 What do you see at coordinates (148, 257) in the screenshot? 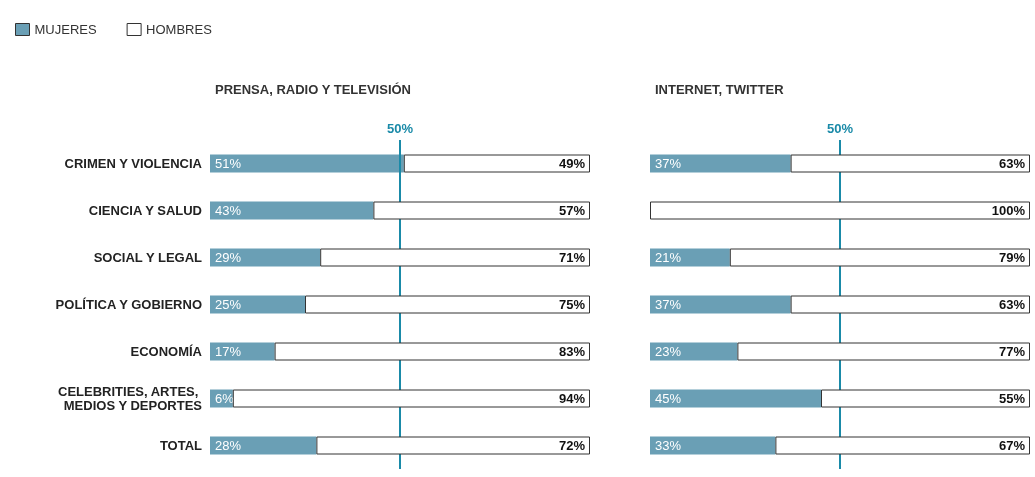
I see `y-tick-label: SOCIAL Y LEGAL` at bounding box center [148, 257].